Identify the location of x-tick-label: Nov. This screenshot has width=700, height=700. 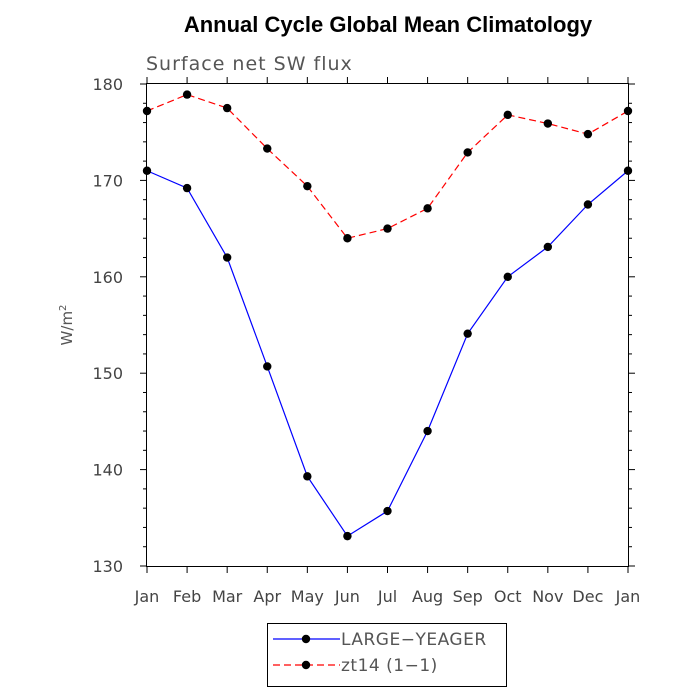
(547, 596).